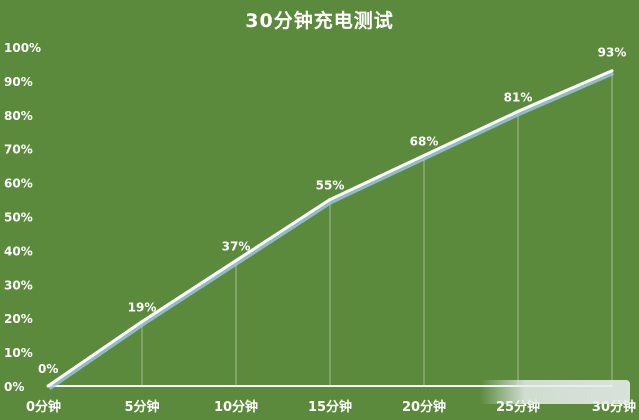  Describe the element at coordinates (319, 21) in the screenshot. I see `chart-title: 30分钟充电测试` at that location.